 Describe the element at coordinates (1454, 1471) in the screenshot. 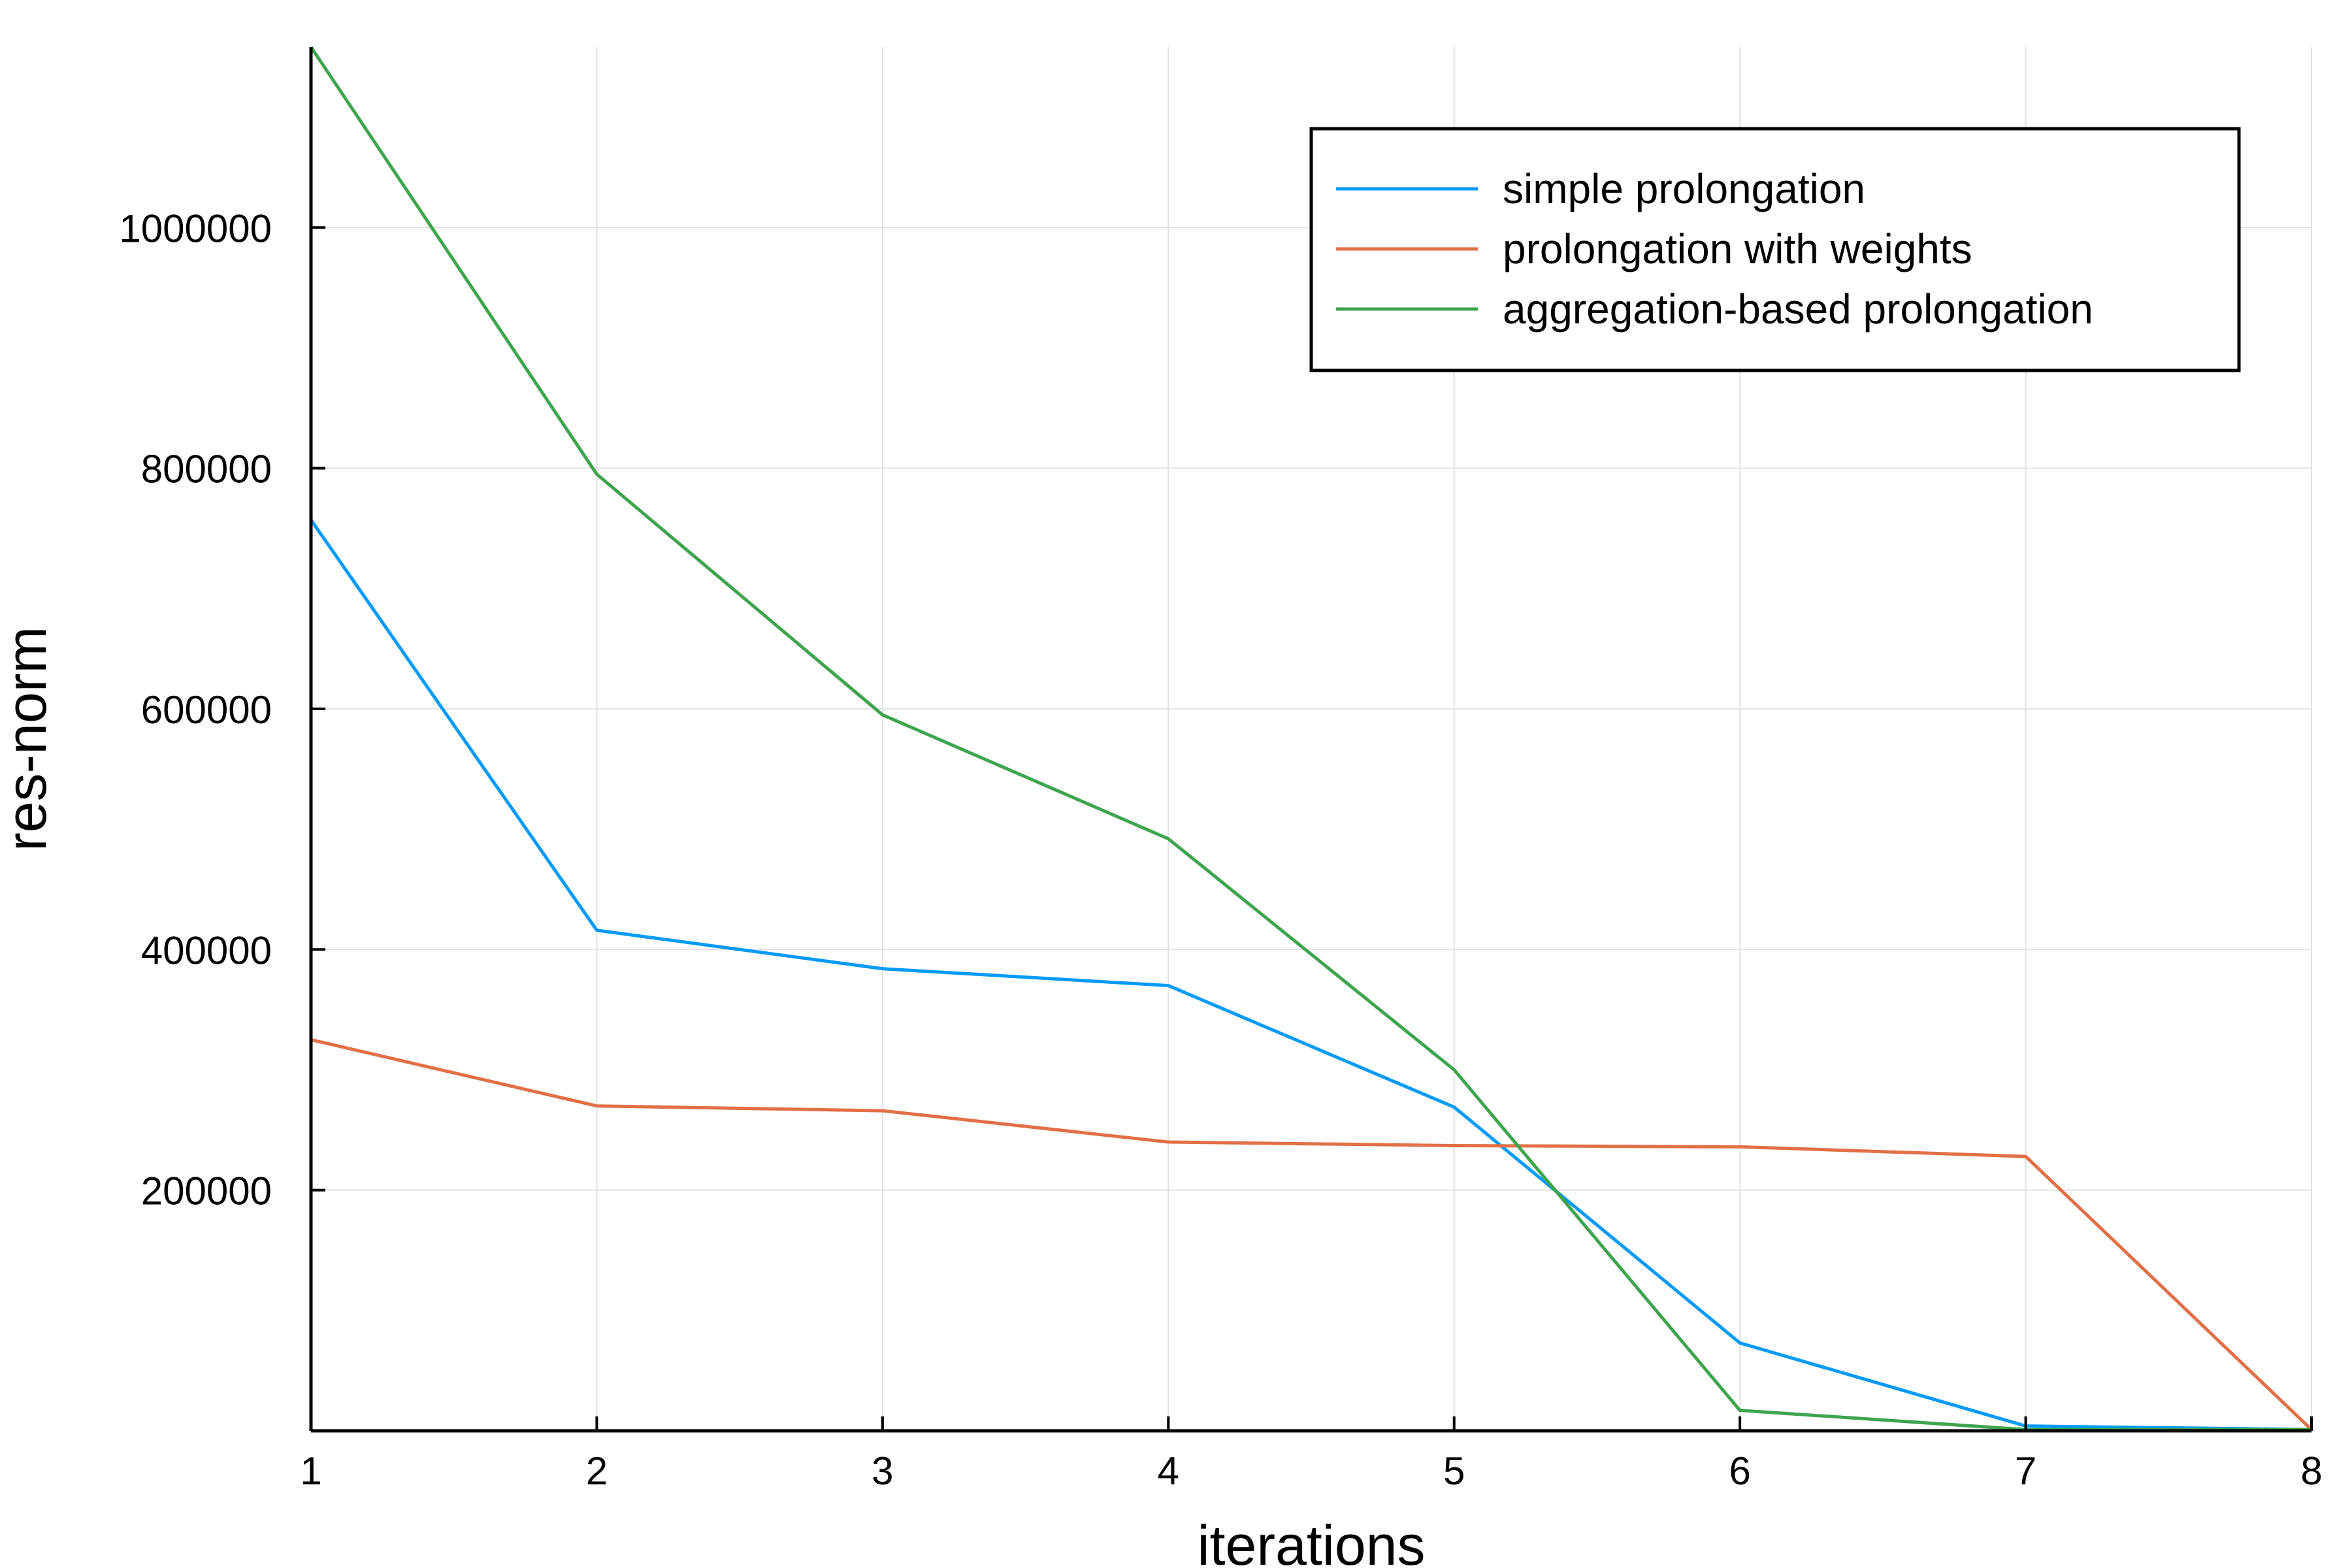

I see `x-tick-label: 5` at that location.